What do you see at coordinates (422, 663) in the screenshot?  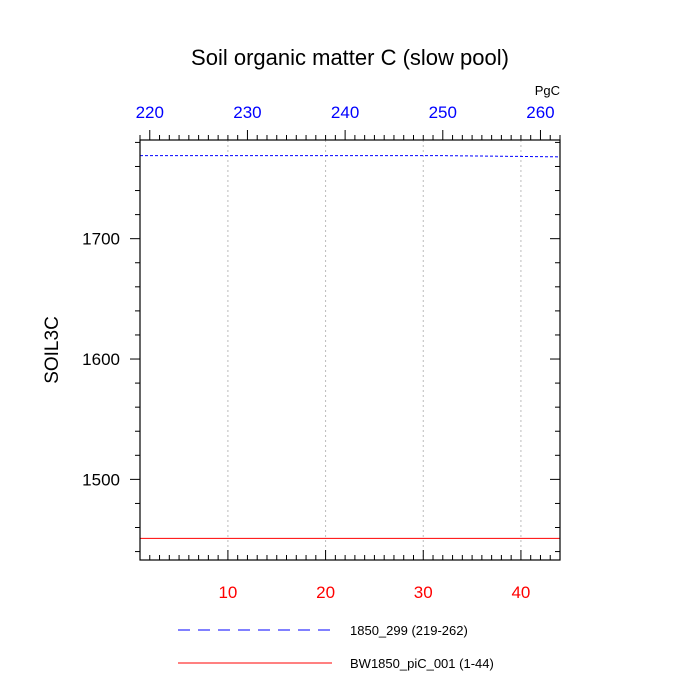 I see `legend-label-2: BW1850_piC_001 (1-44)` at bounding box center [422, 663].